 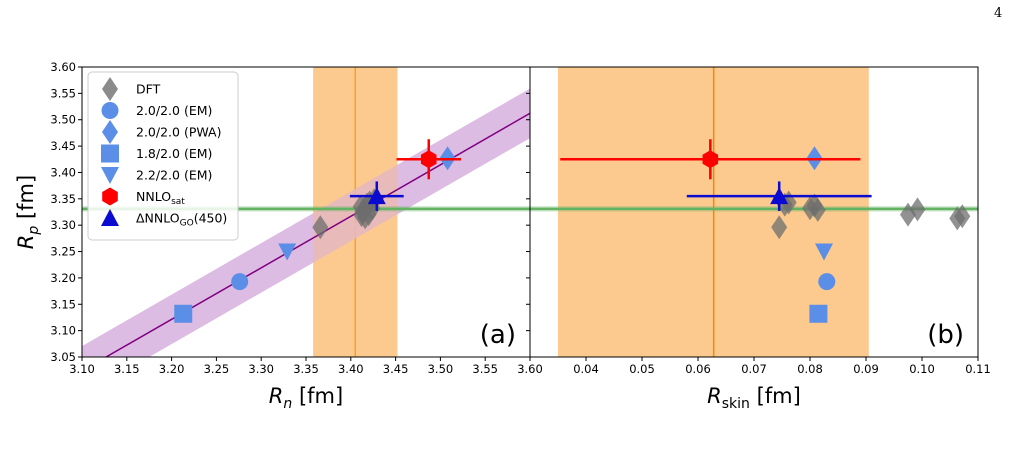 I want to click on legend-item: 2.0/2.0 (EM), so click(x=156, y=110).